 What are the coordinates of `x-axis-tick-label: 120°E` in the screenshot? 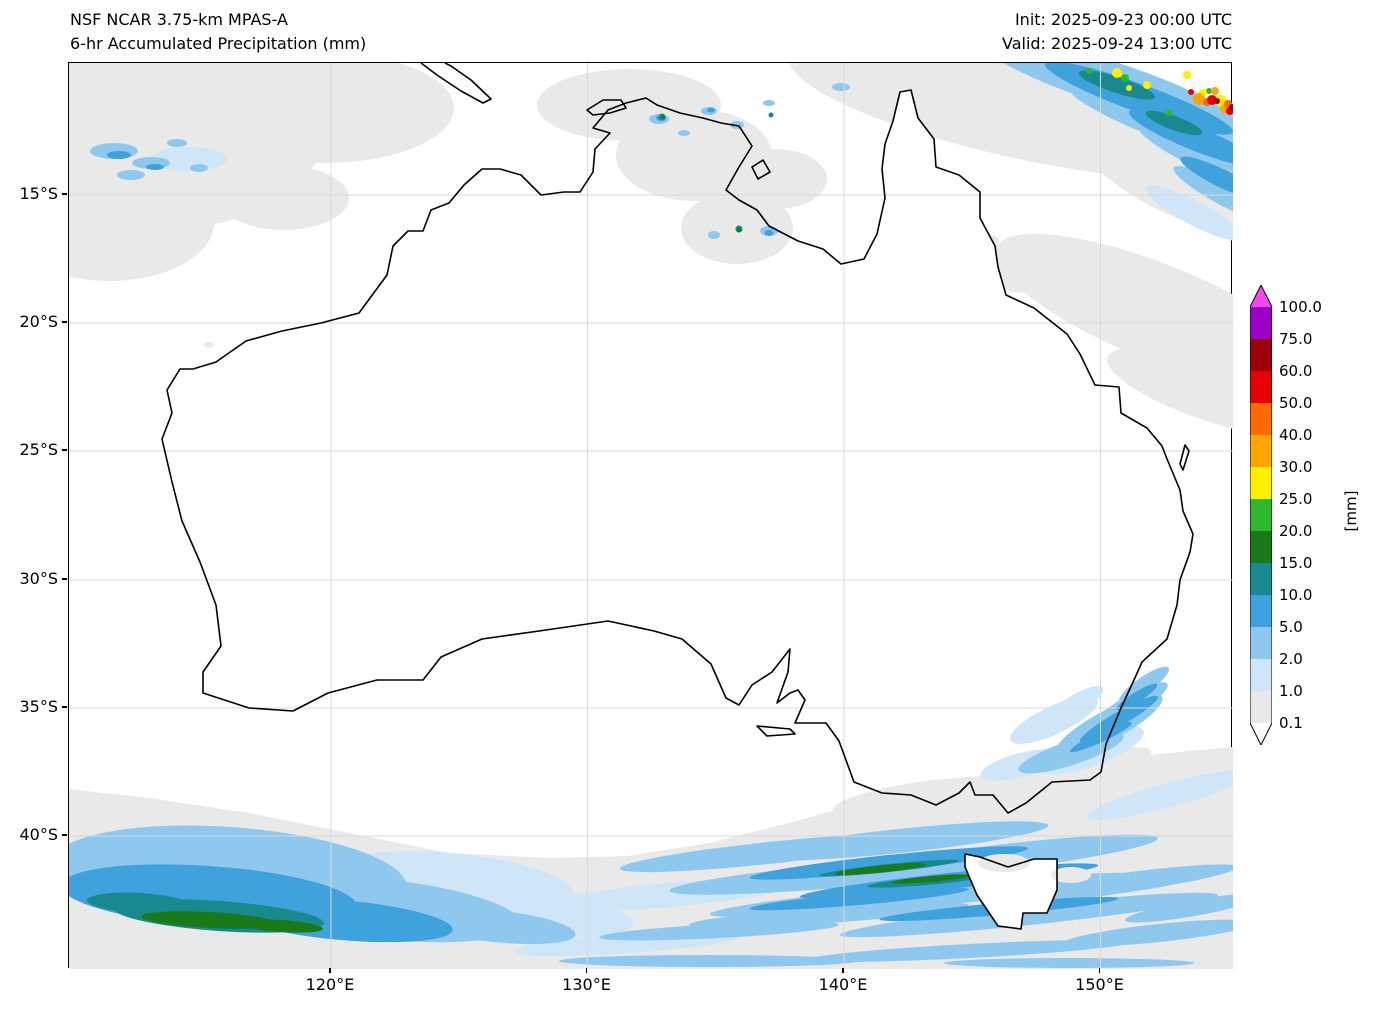 It's located at (330, 984).